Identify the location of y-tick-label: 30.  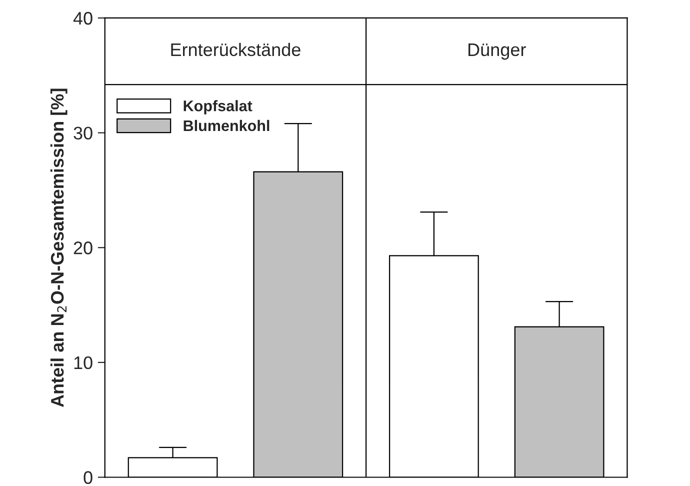
(83, 133).